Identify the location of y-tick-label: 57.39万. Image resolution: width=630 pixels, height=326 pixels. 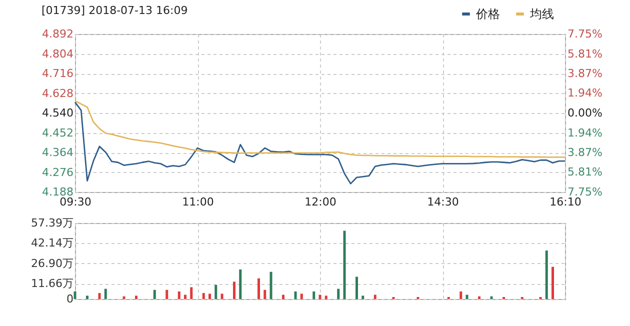
(52, 223).